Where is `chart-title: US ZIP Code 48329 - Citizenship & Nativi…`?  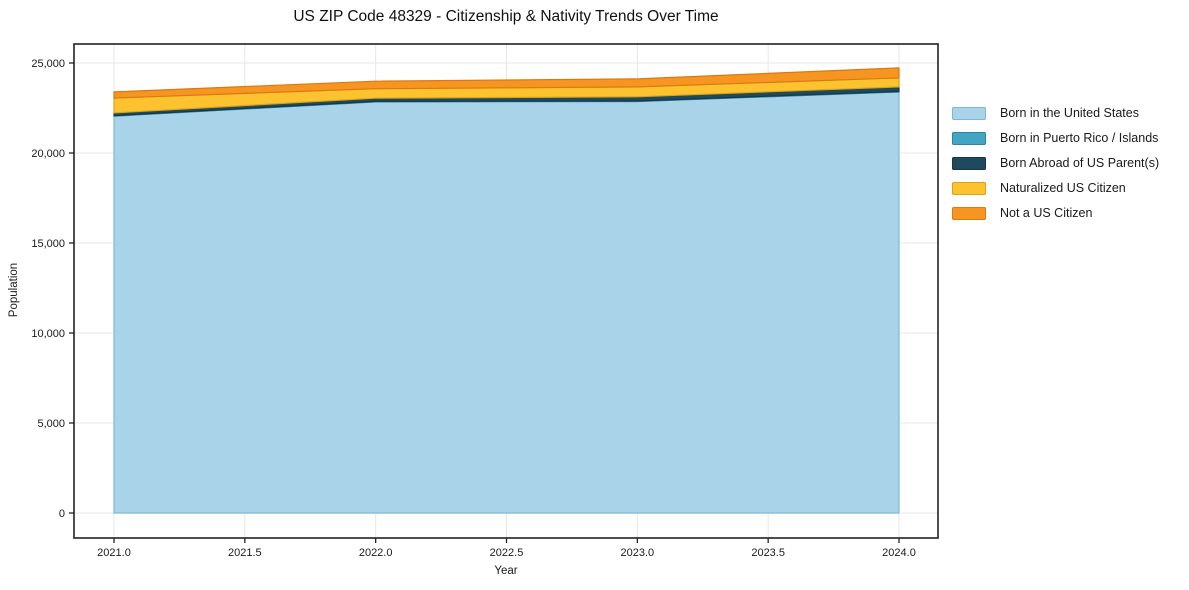
chart-title: US ZIP Code 48329 - Citizenship & Nativi… is located at coordinates (506, 16).